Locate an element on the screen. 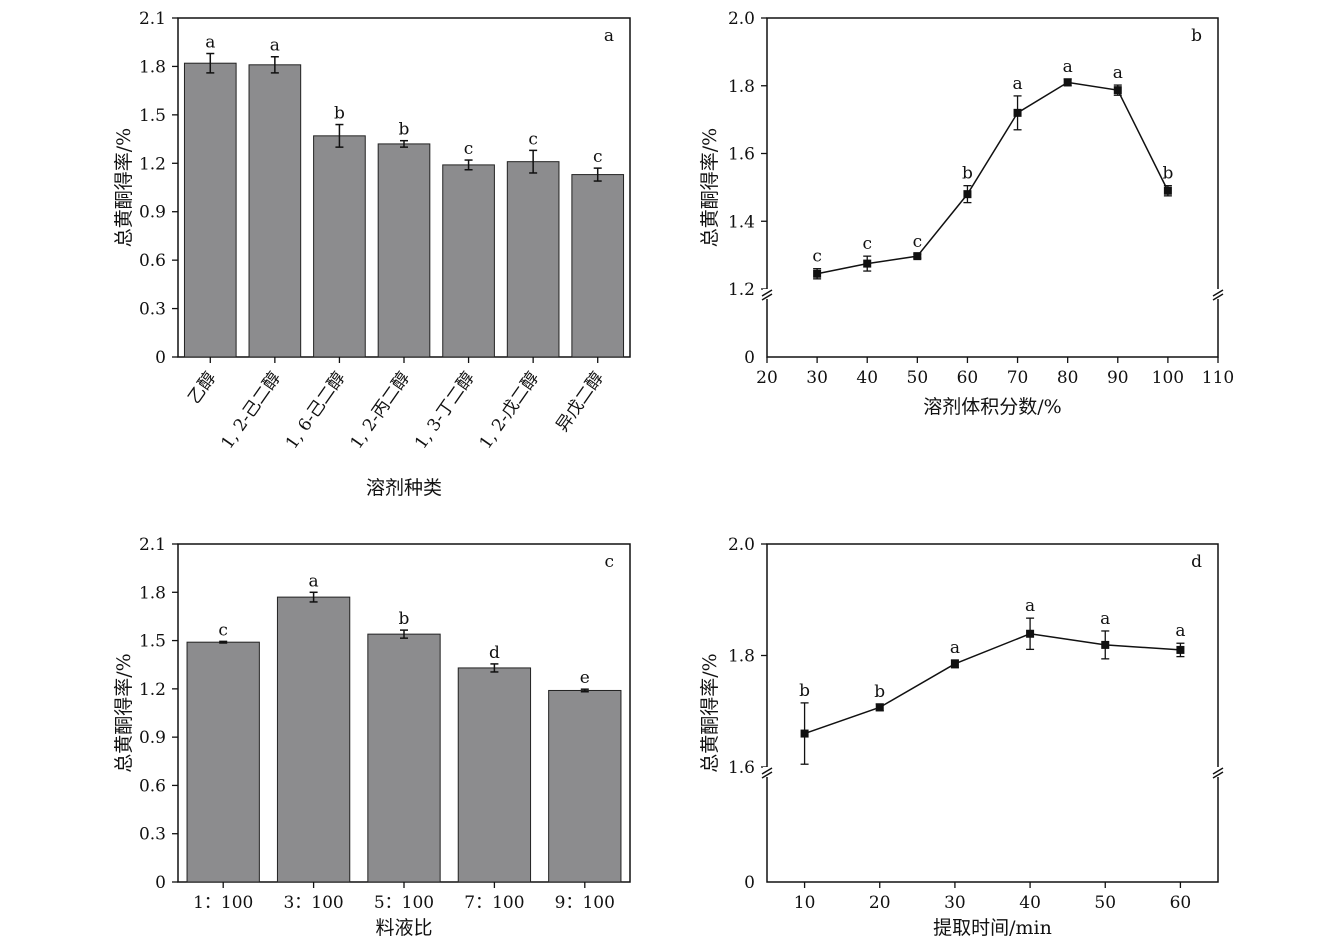  x-tick-label: 20 is located at coordinates (767, 378).